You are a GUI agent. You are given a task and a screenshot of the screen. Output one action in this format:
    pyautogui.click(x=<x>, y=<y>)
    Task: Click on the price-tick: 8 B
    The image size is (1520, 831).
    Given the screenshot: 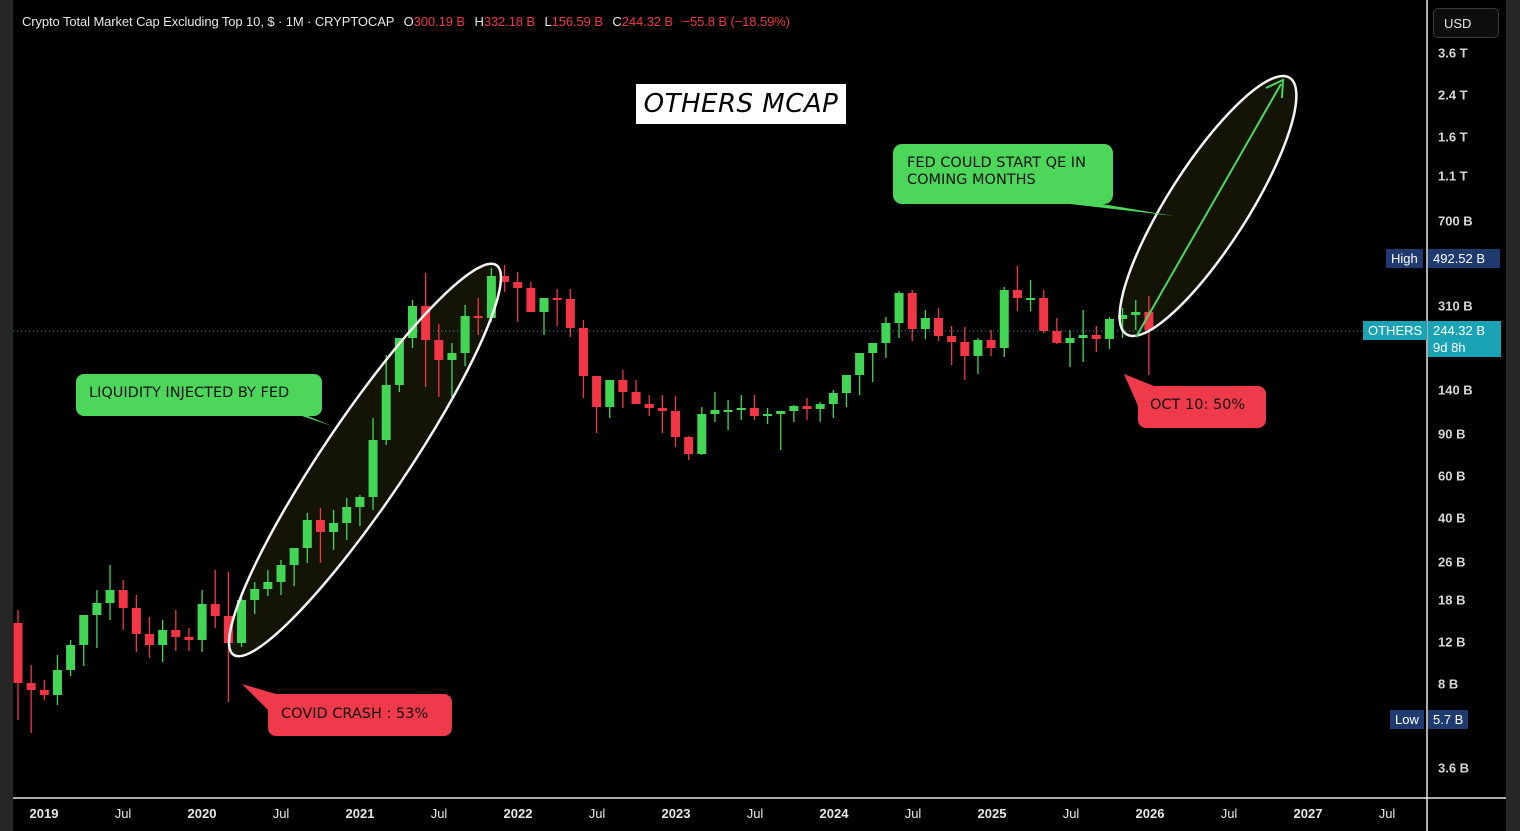 What is the action you would take?
    pyautogui.click(x=1448, y=684)
    